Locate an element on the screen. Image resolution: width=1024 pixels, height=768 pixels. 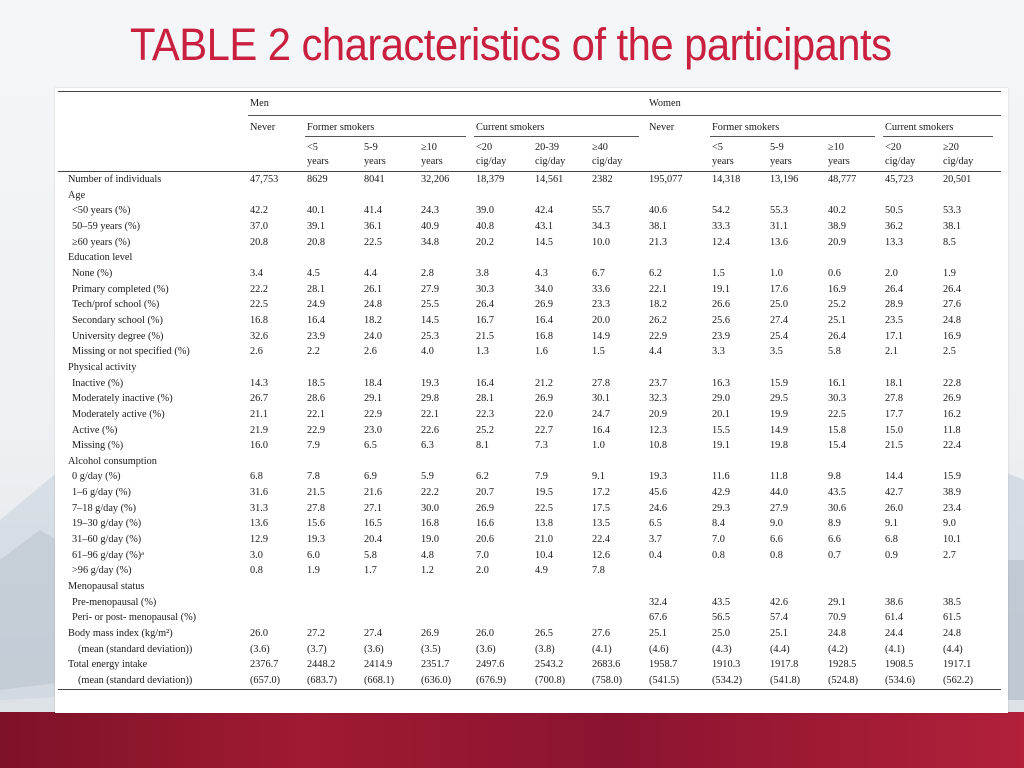
data-cell: 38.5 is located at coordinates (952, 602).